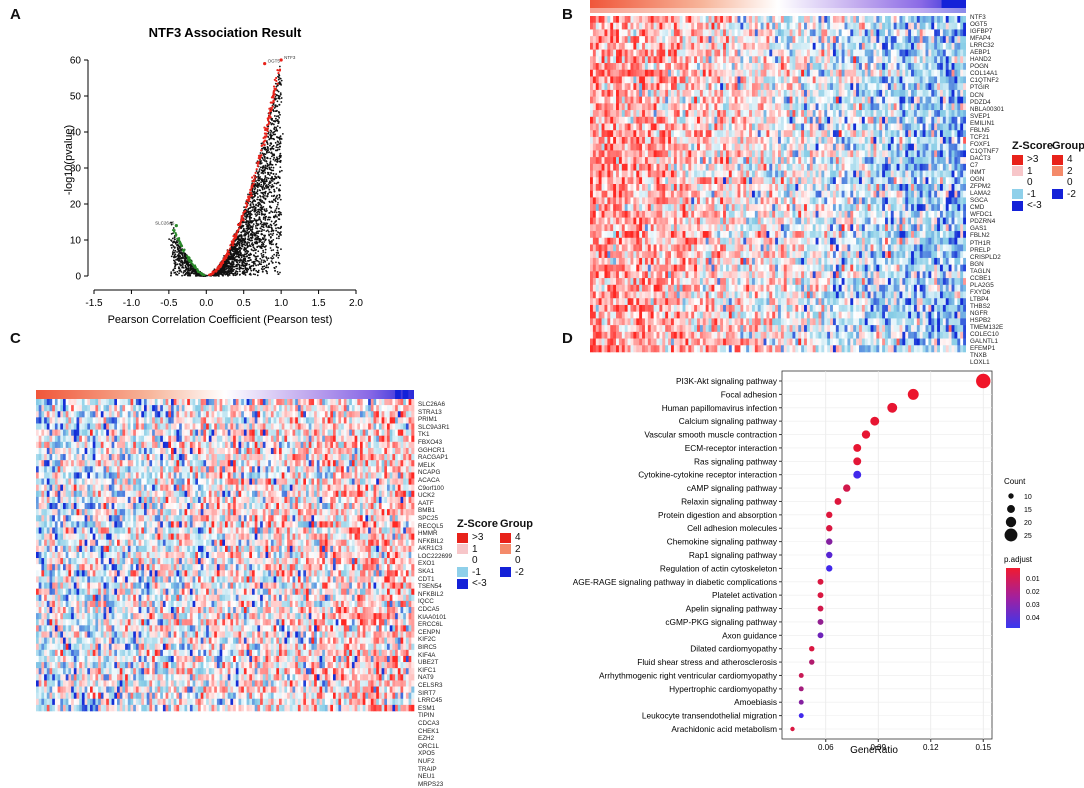  What do you see at coordinates (435, 527) in the screenshot?
I see `gene-label: RECQL5` at bounding box center [435, 527].